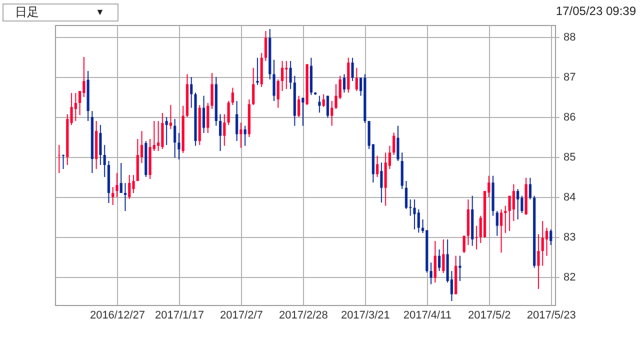 Image resolution: width=640 pixels, height=339 pixels. I want to click on x-tick-label: 2017/5/2, so click(489, 316).